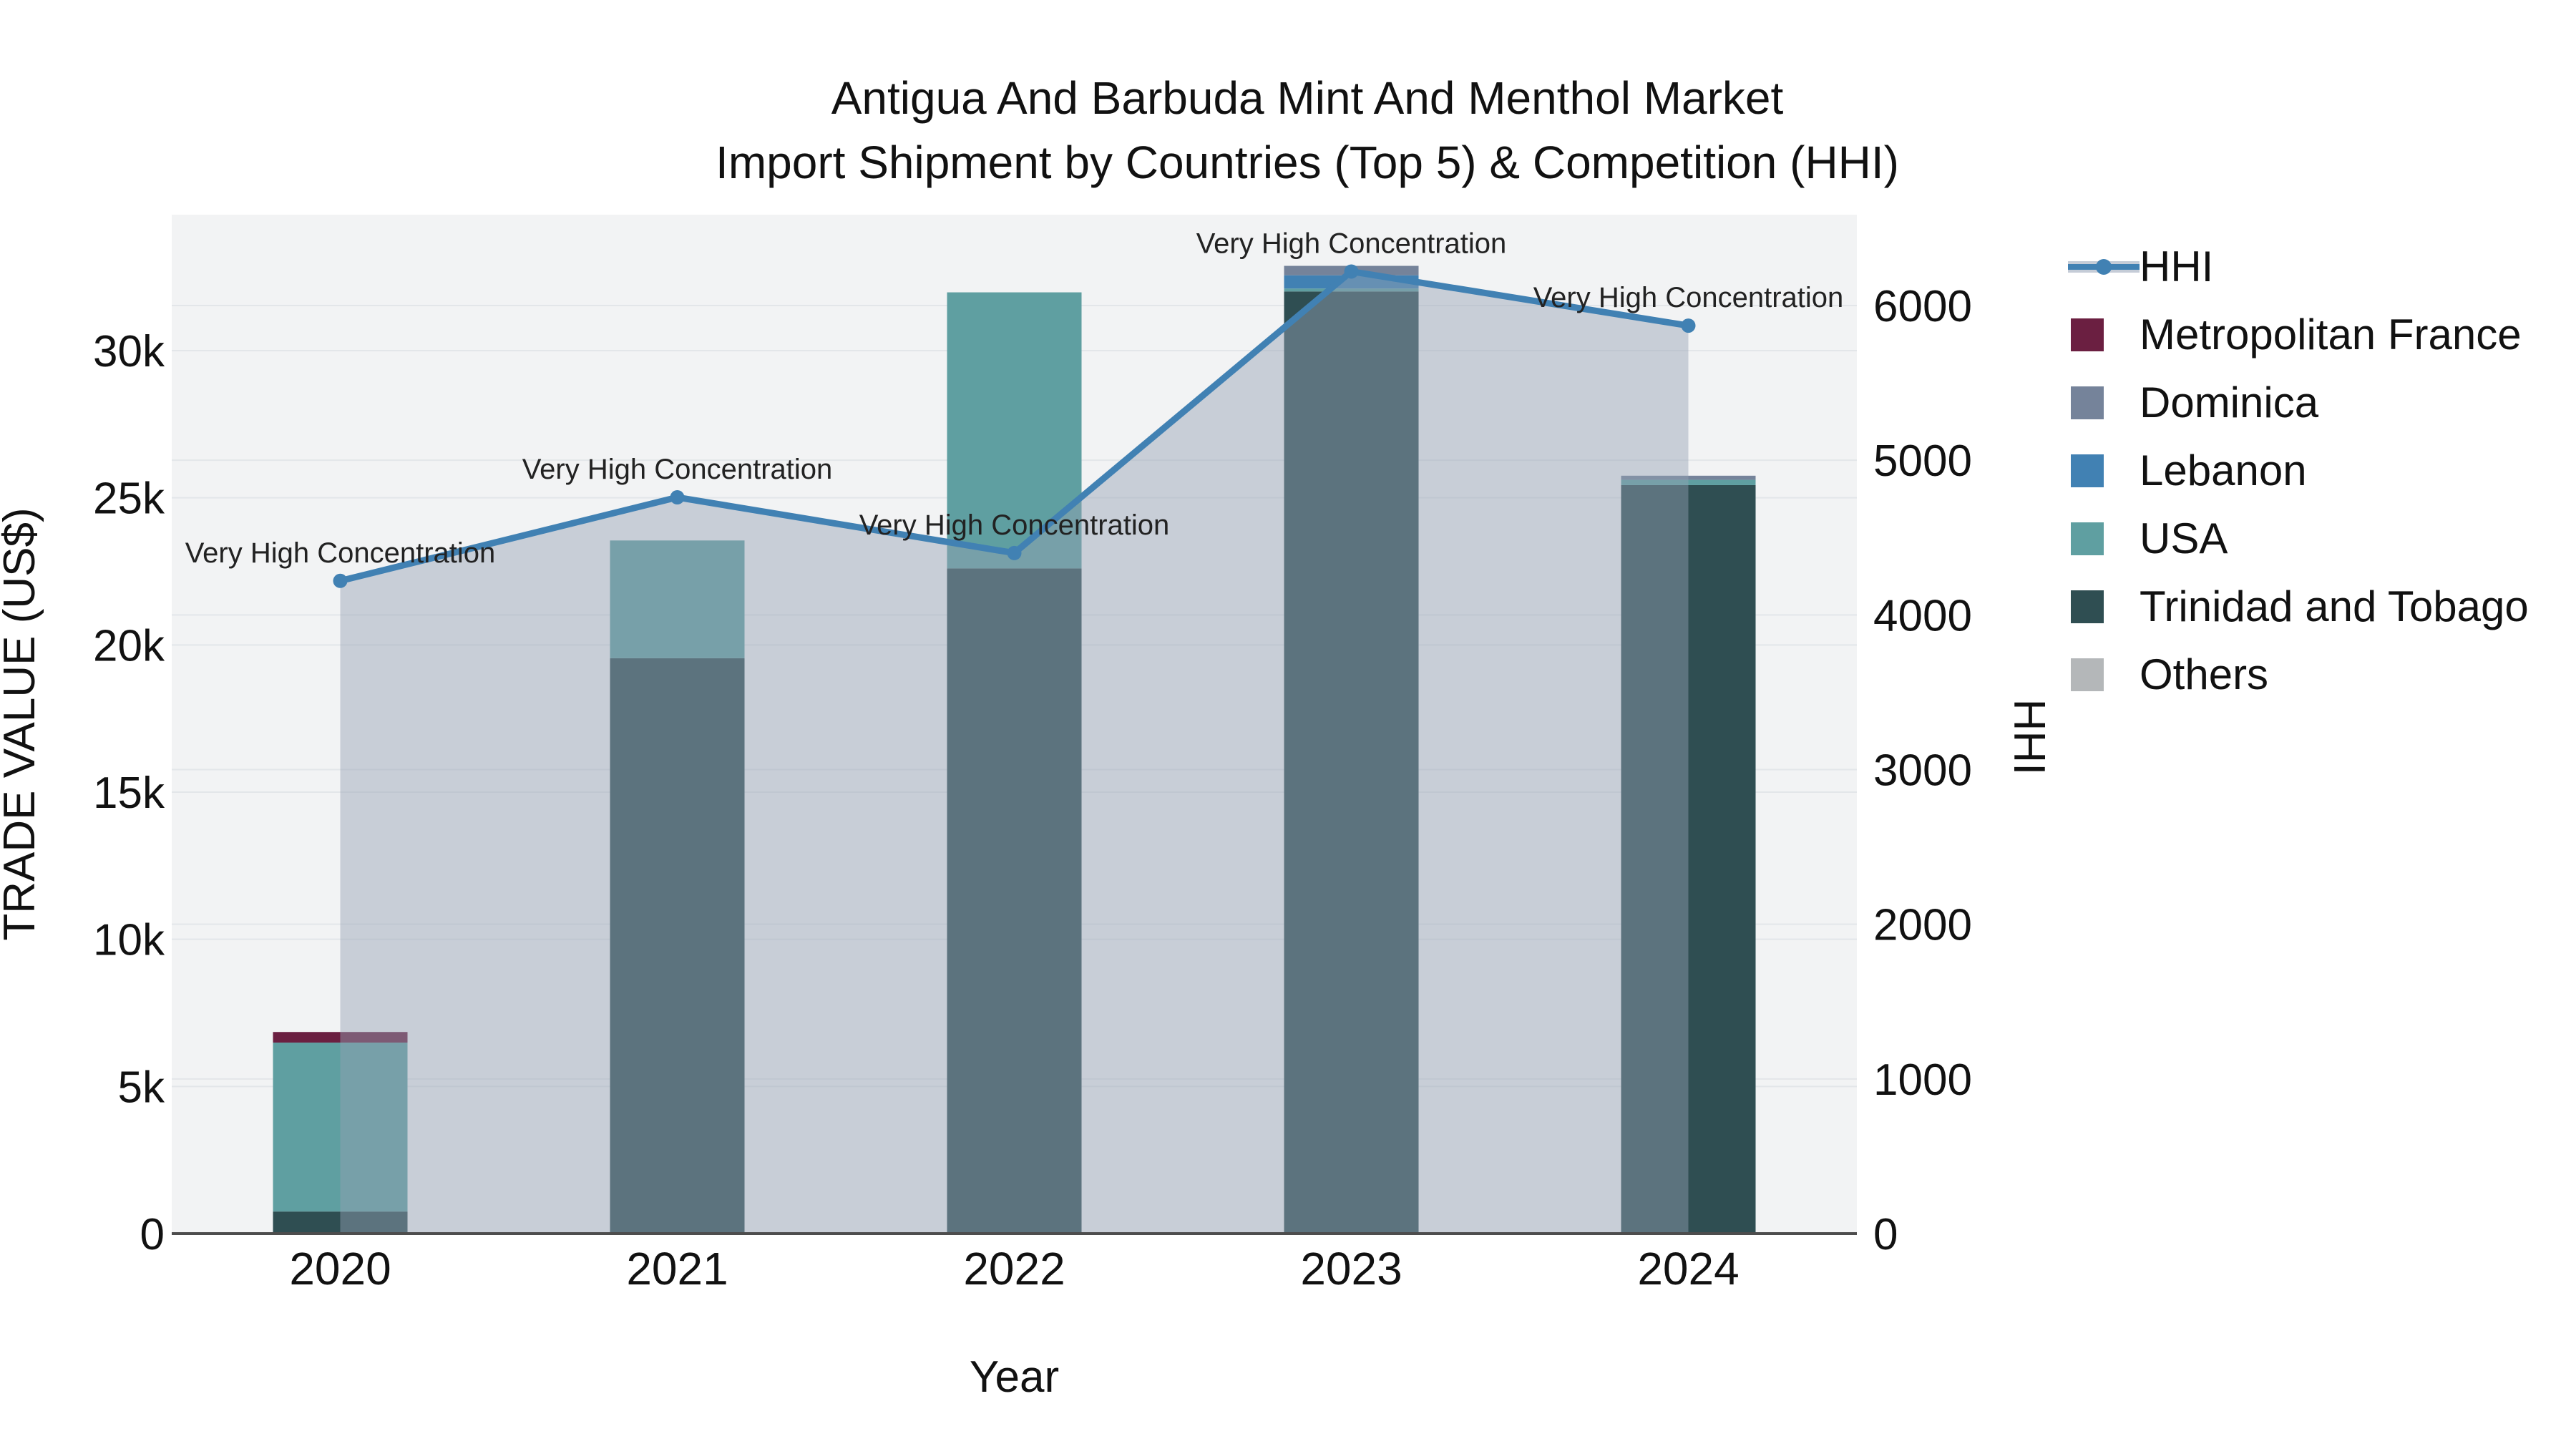 The width and height of the screenshot is (2576, 1449). What do you see at coordinates (340, 1268) in the screenshot?
I see `x-tick-label-2020: 2020` at bounding box center [340, 1268].